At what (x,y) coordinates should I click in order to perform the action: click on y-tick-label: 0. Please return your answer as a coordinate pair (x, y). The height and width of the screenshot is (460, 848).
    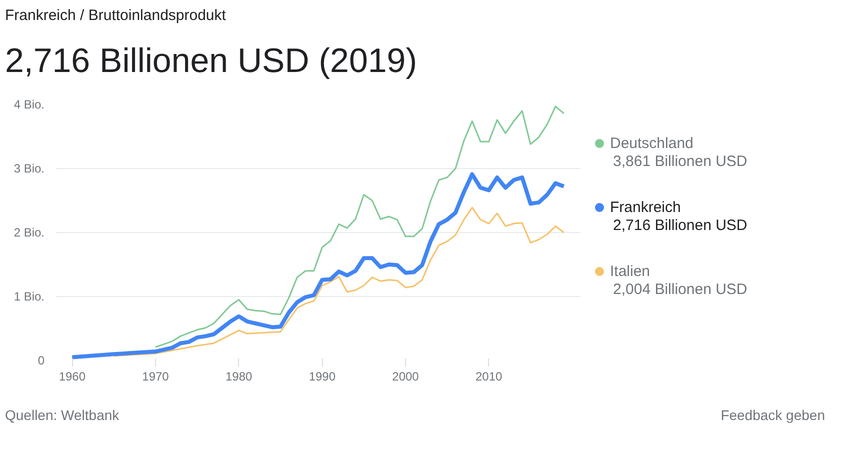
    Looking at the image, I should click on (41, 361).